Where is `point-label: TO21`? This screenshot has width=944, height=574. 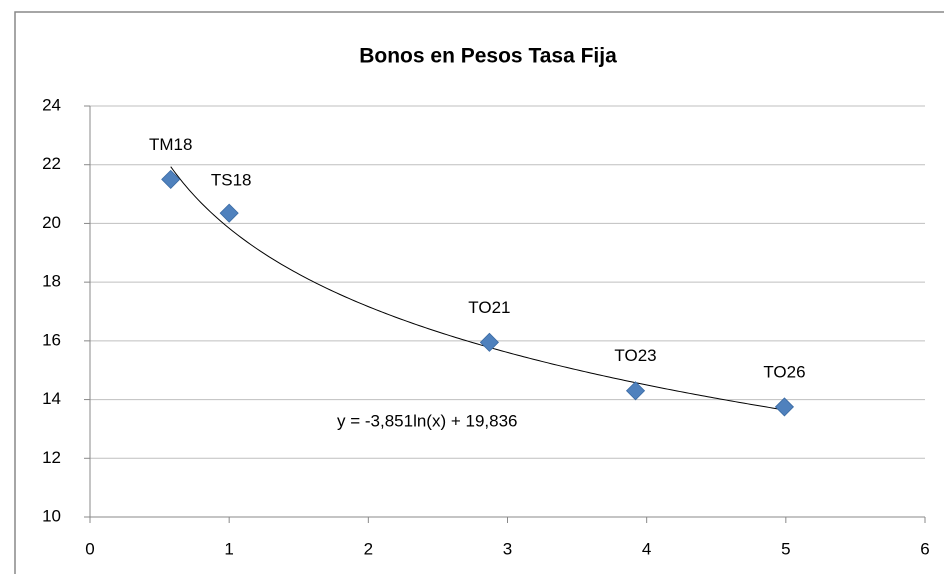
point-label: TO21 is located at coordinates (489, 307).